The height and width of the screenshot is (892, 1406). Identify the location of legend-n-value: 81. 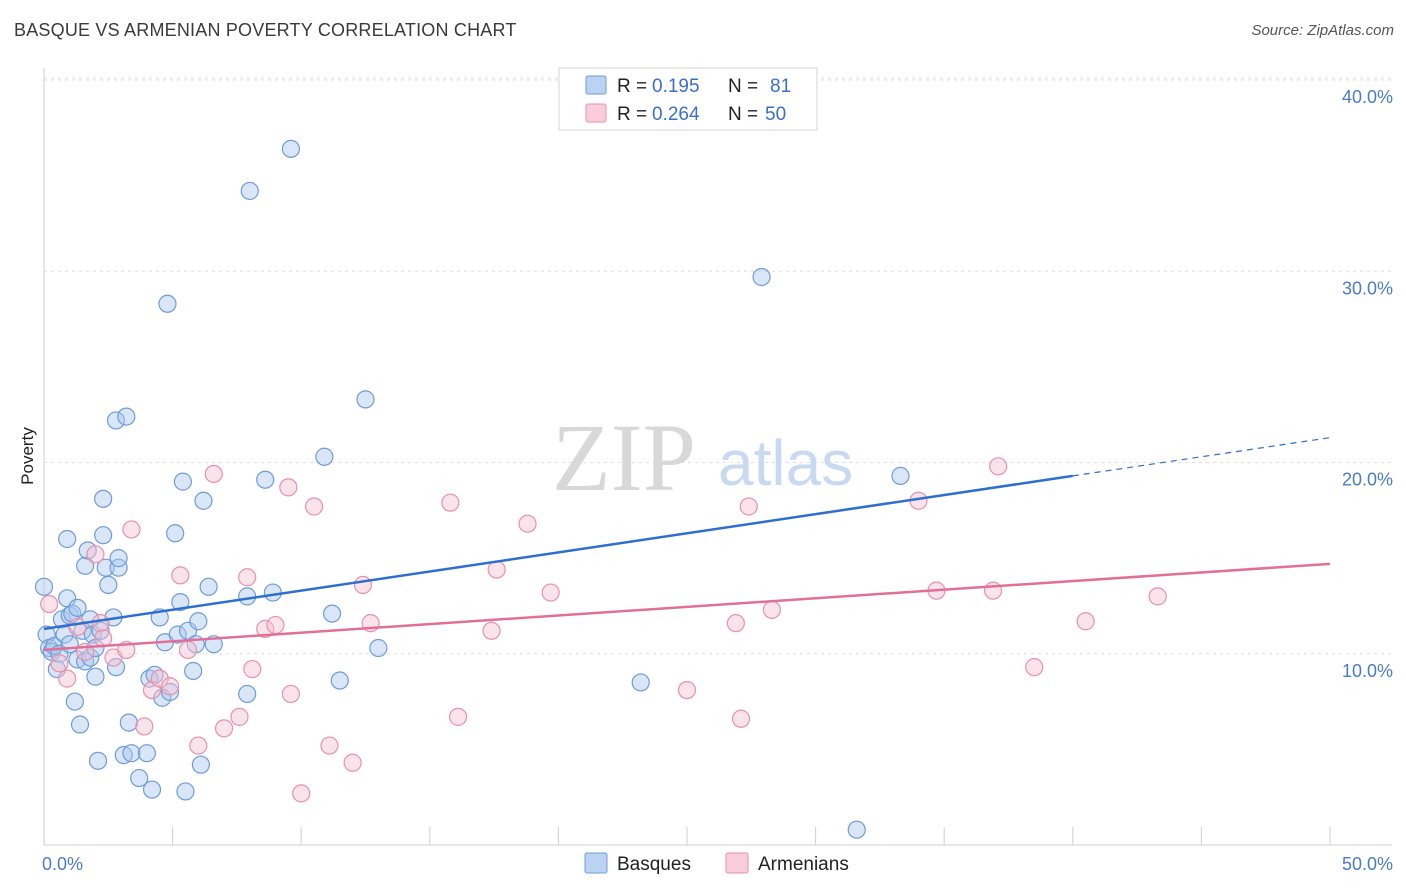
(780, 86).